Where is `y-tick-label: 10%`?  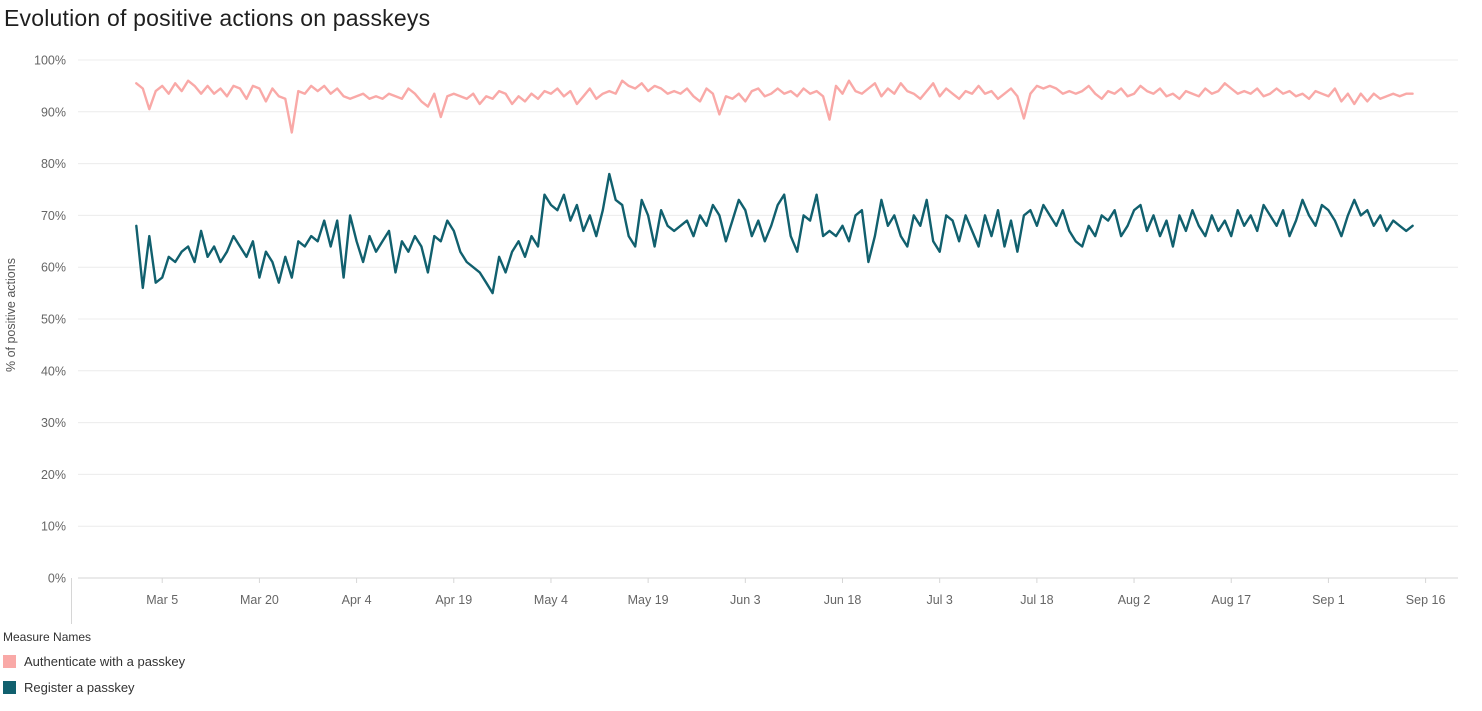 y-tick-label: 10% is located at coordinates (53, 527).